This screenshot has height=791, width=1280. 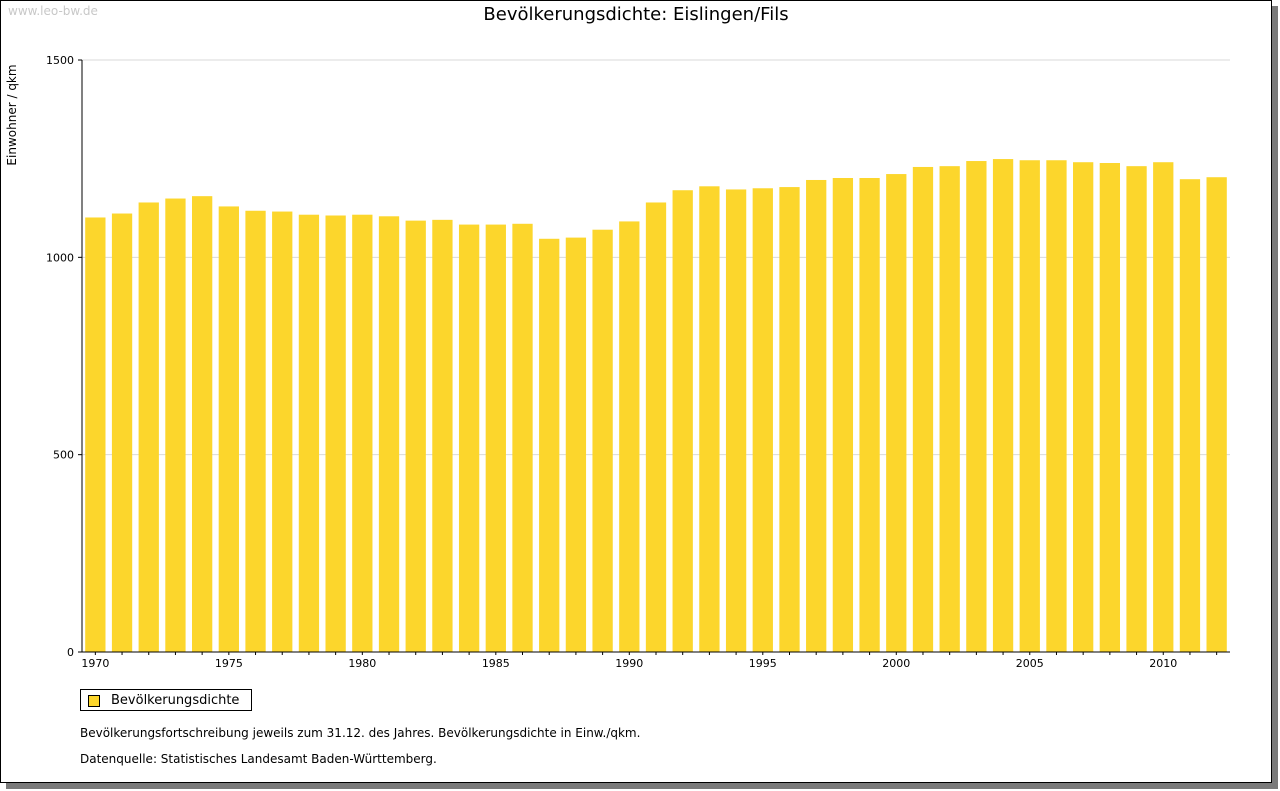 What do you see at coordinates (496, 663) in the screenshot?
I see `x-tick-label: 1985` at bounding box center [496, 663].